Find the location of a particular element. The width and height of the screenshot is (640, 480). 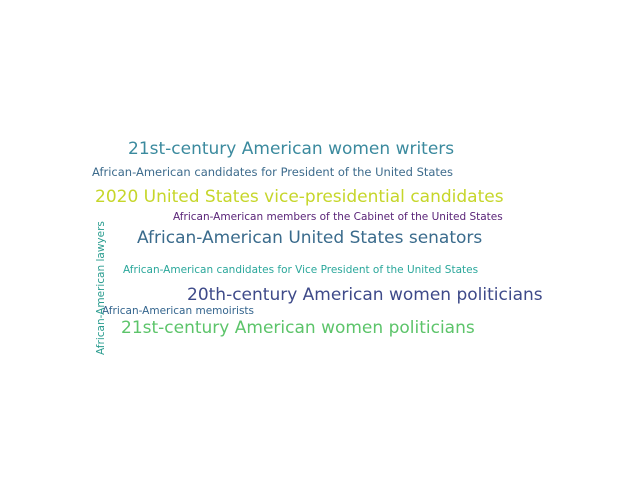

word-cloud-term: African-American United States senators is located at coordinates (310, 238).